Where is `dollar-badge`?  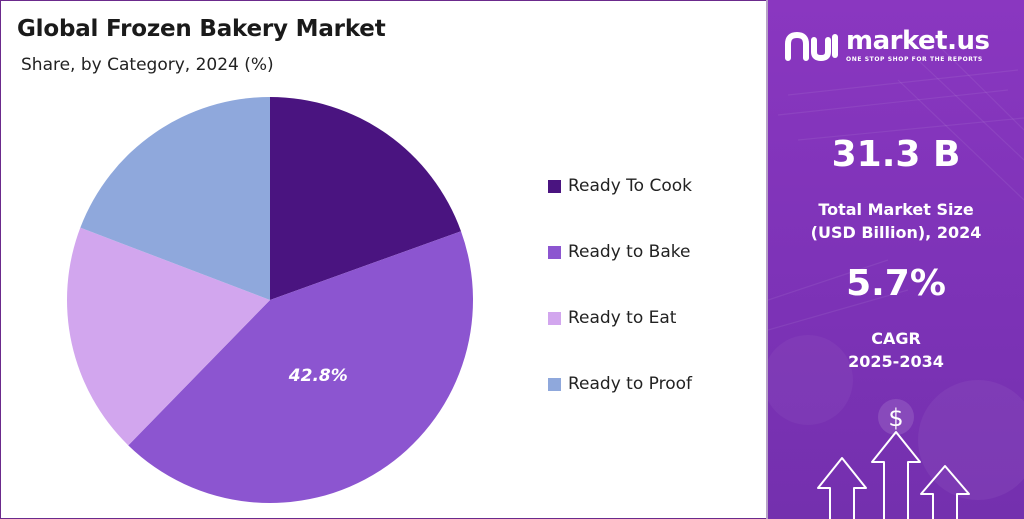
dollar-badge is located at coordinates (896, 417).